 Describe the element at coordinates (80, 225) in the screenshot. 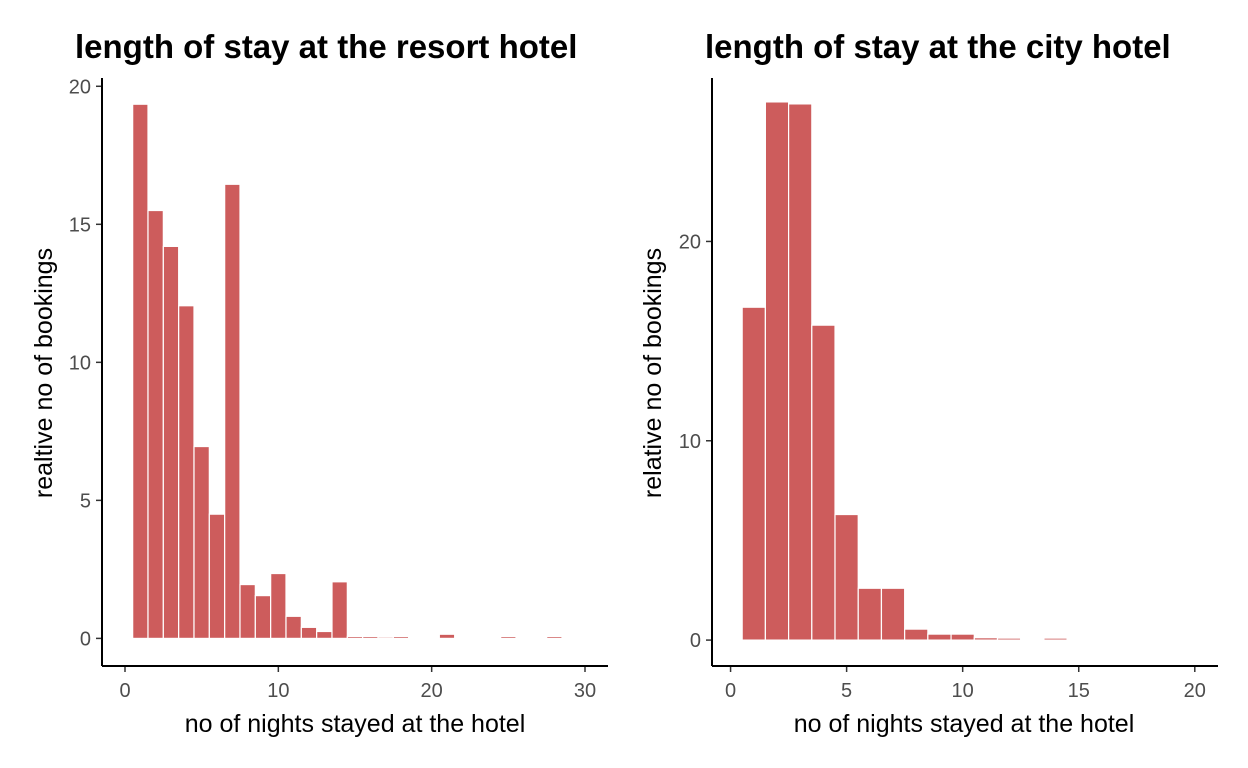

I see `y-tick-label: 15` at that location.